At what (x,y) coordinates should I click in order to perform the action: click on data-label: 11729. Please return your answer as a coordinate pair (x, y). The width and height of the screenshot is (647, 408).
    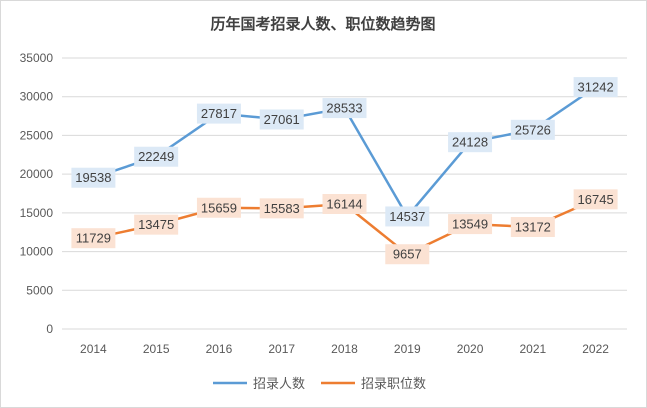
    Looking at the image, I should click on (93, 238).